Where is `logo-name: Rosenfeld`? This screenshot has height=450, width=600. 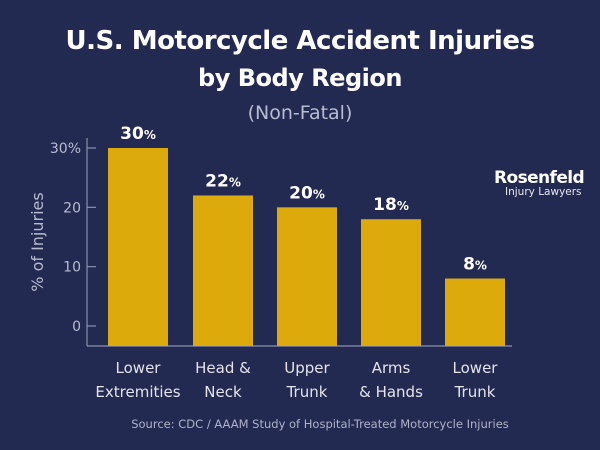 logo-name: Rosenfeld is located at coordinates (539, 178).